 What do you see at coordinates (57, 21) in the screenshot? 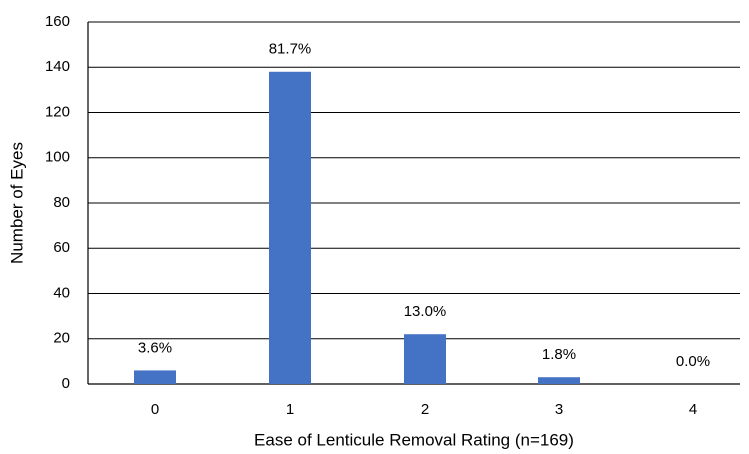
I see `y-tick-label: 160` at bounding box center [57, 21].